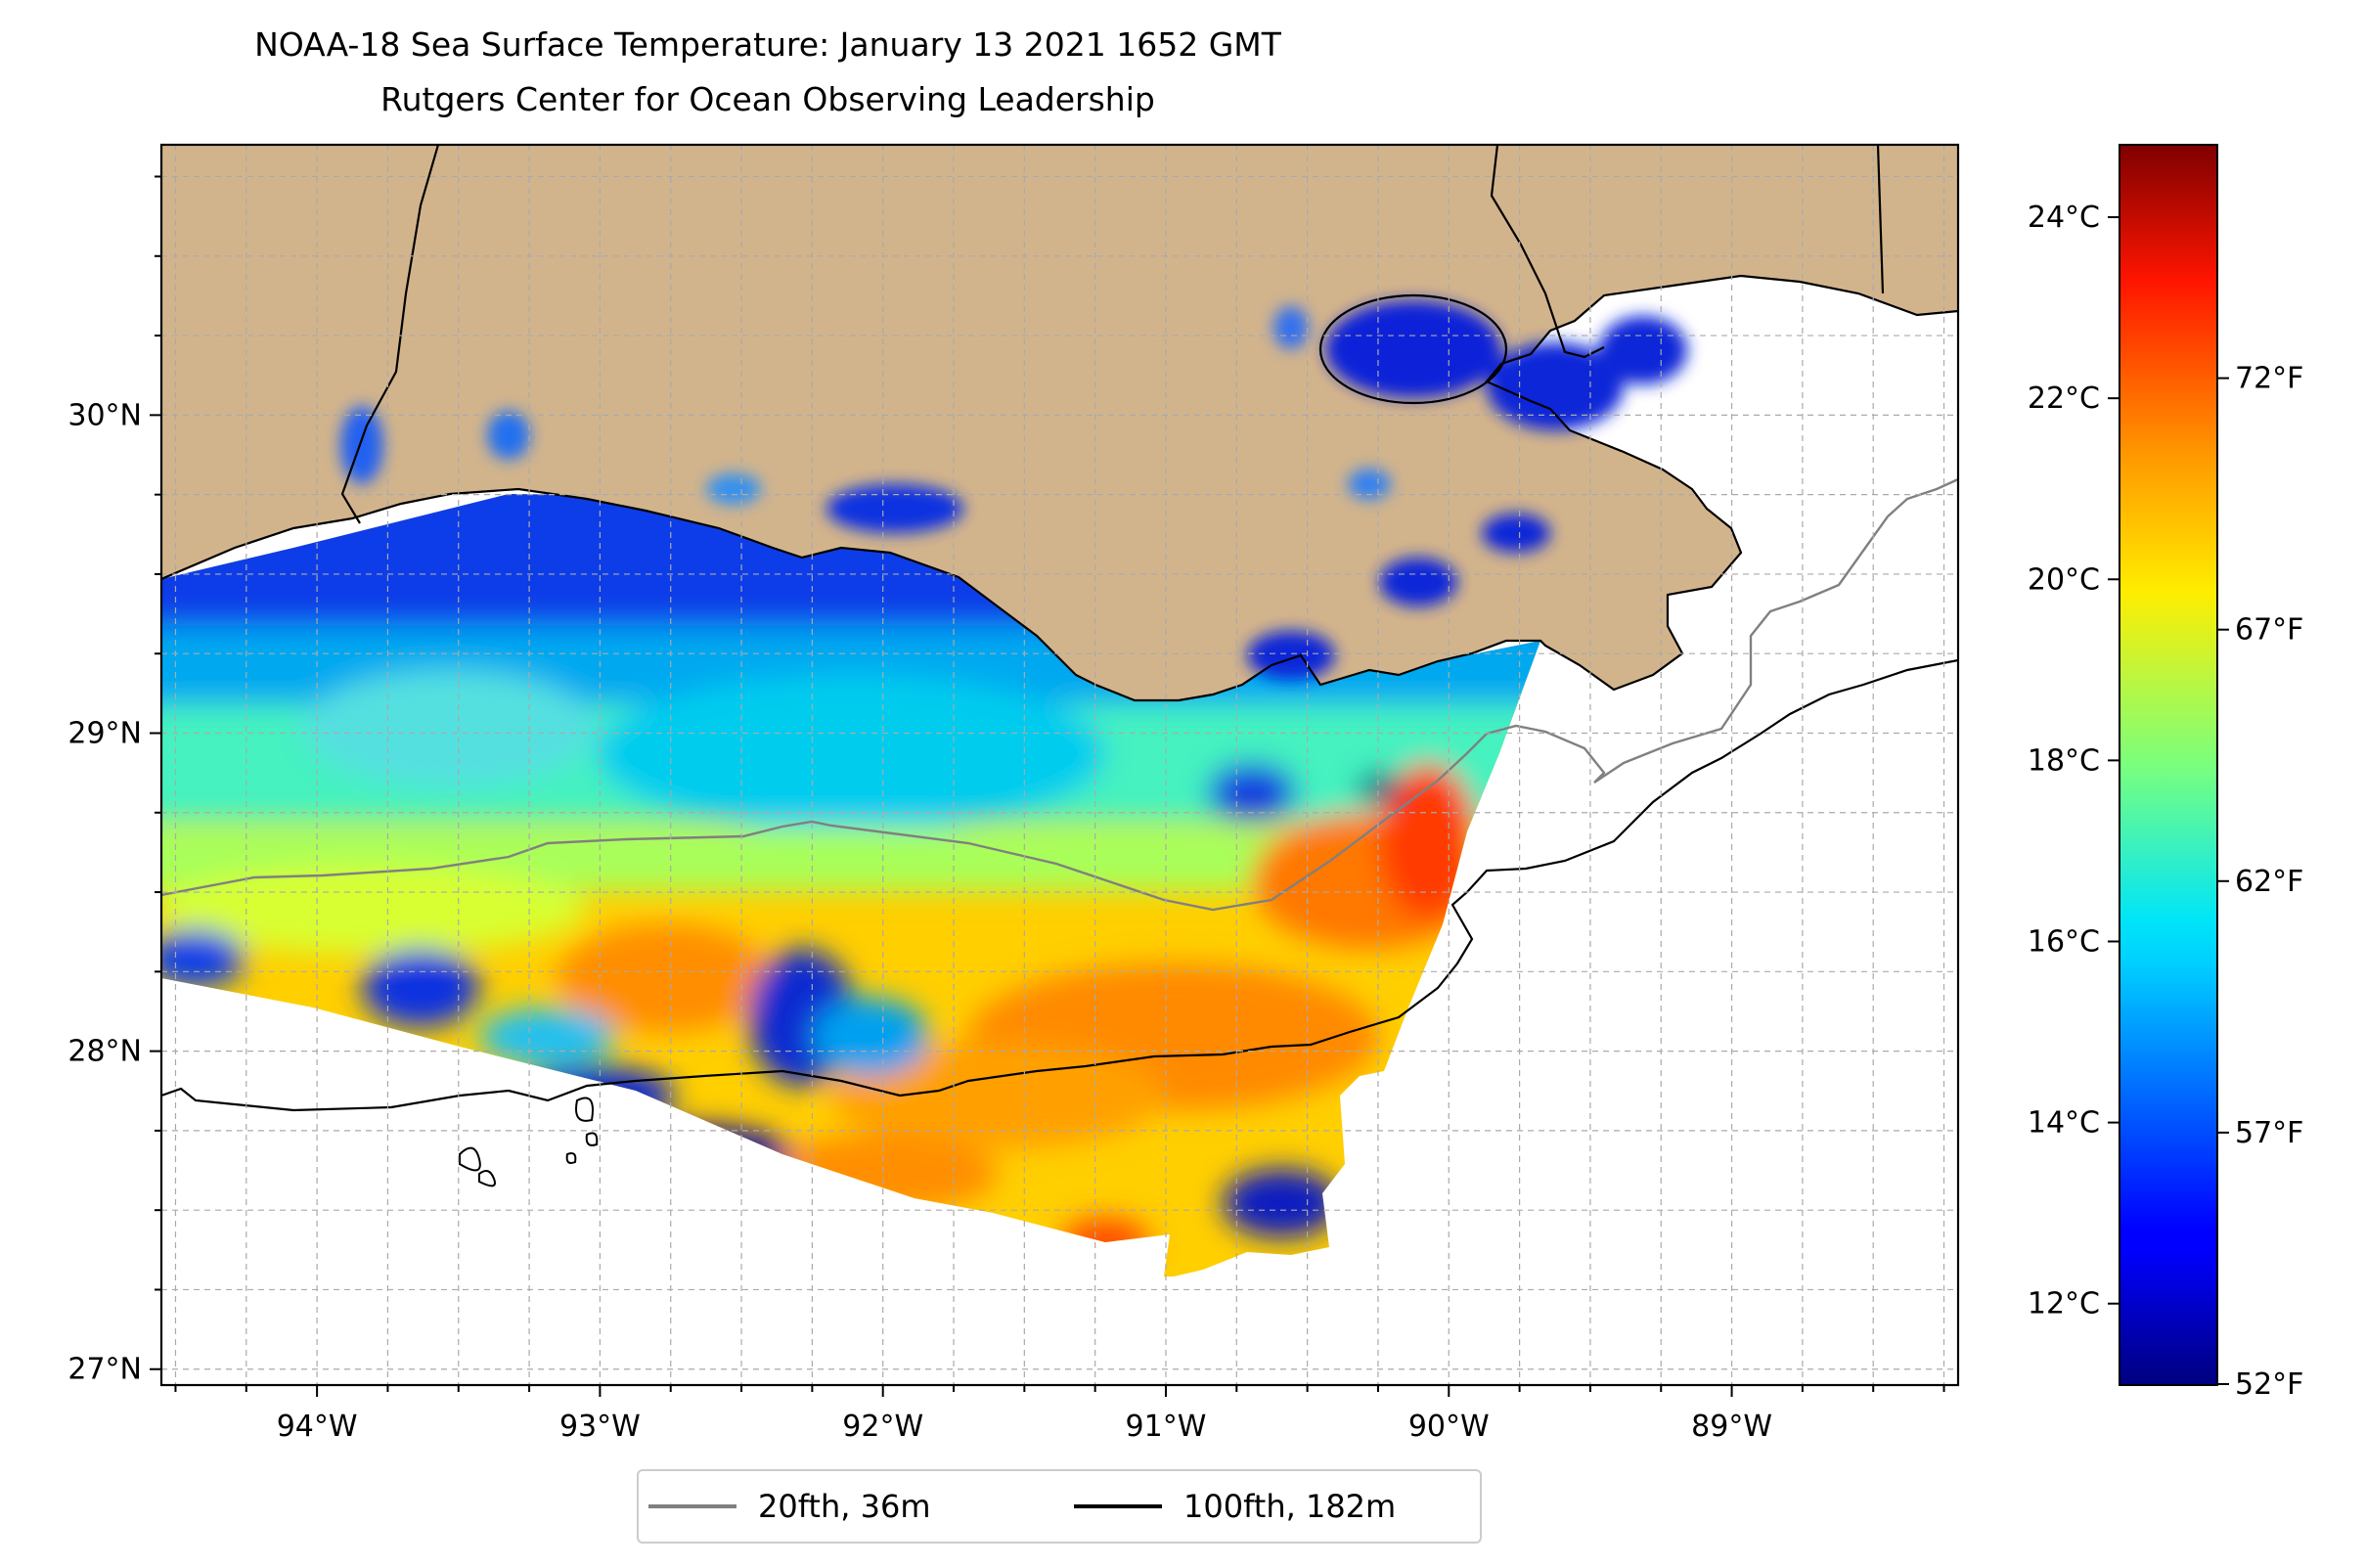  What do you see at coordinates (1166, 1427) in the screenshot?
I see `x-tick-label: 91°W` at bounding box center [1166, 1427].